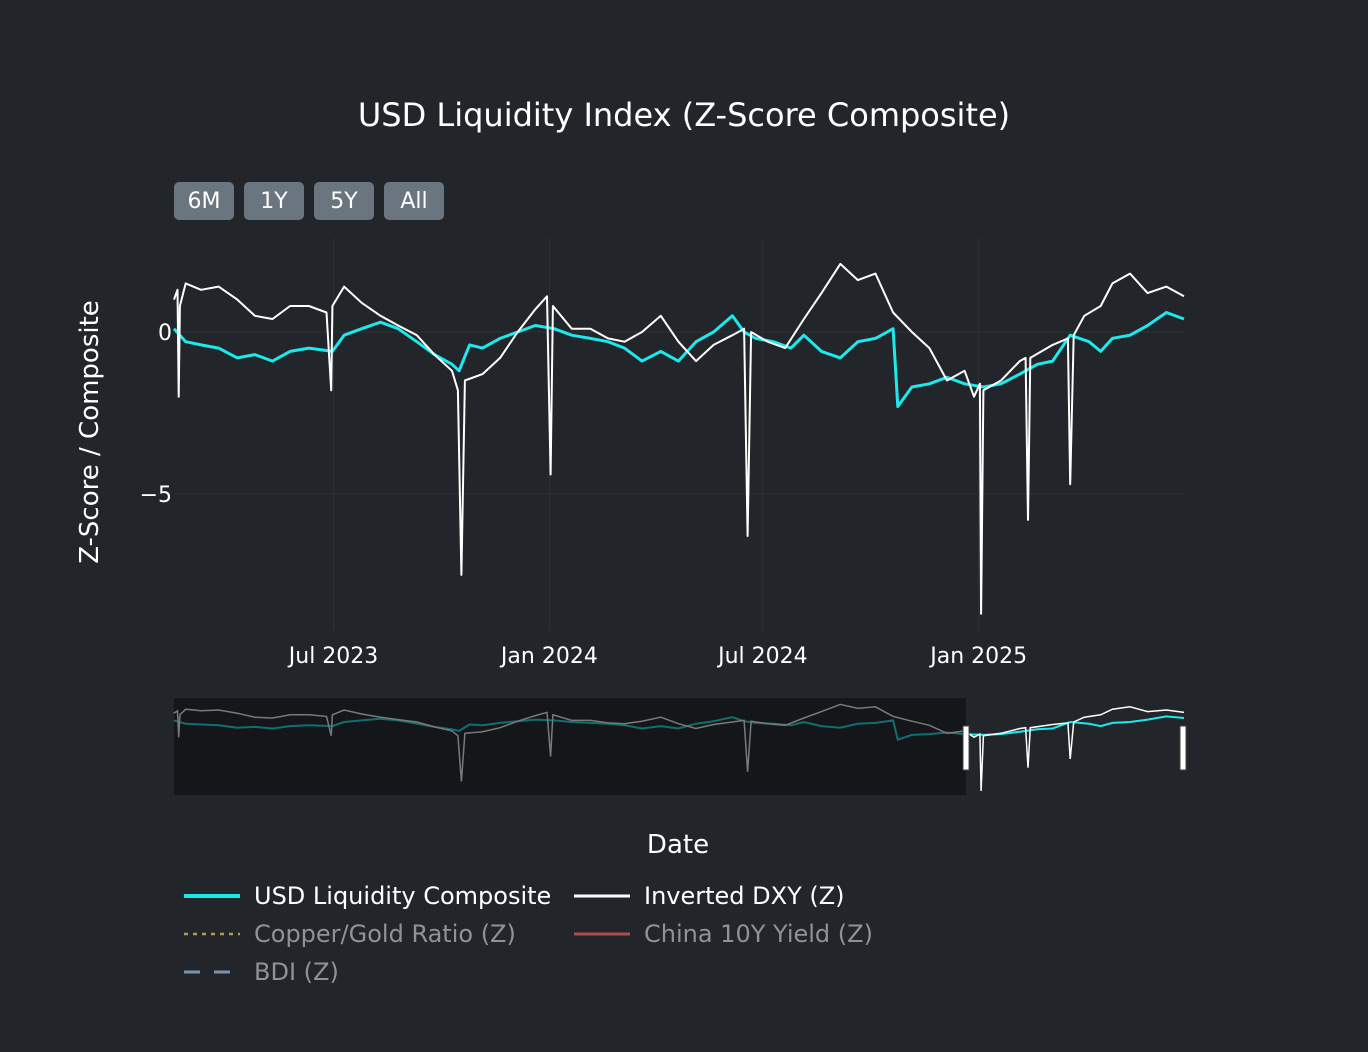 Image resolution: width=1368 pixels, height=1052 pixels. I want to click on legend-item-usd-liquidity: USD Liquidity Composite, so click(366, 896).